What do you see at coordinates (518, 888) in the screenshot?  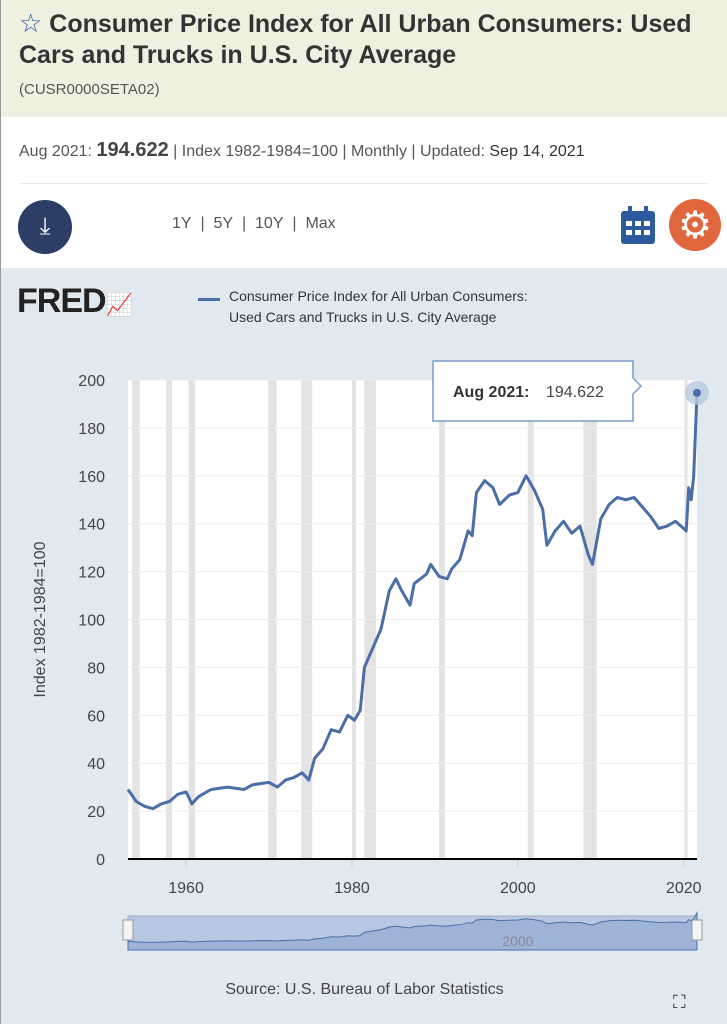 I see `x-tick-label: 2000` at bounding box center [518, 888].